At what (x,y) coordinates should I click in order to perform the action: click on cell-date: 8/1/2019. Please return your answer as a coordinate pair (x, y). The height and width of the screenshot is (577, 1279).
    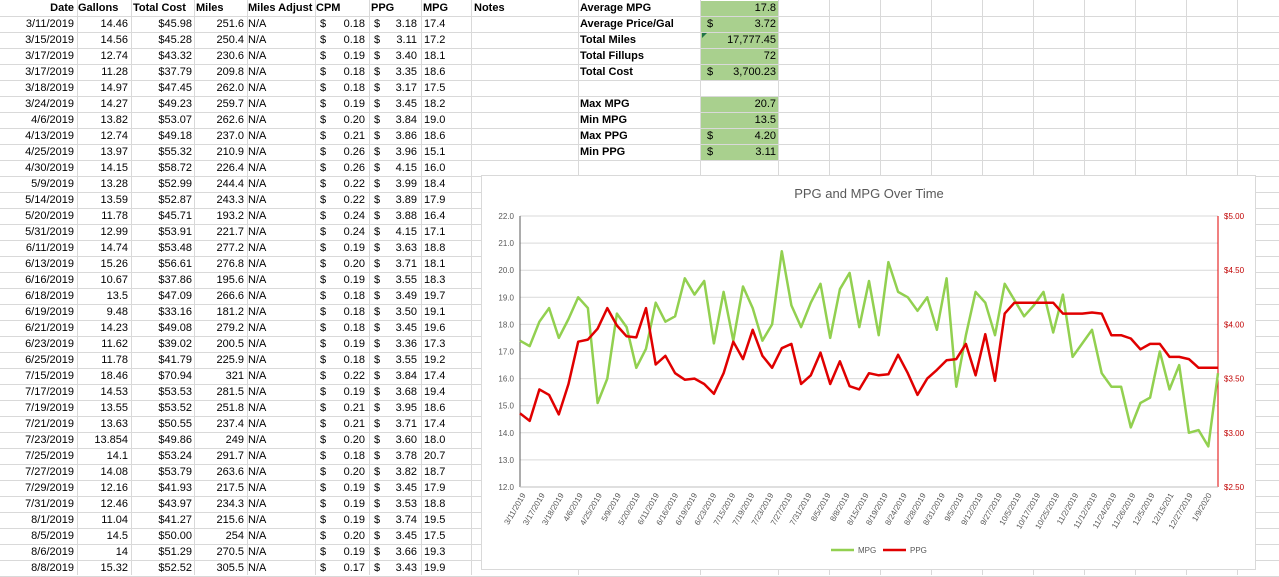
    Looking at the image, I should click on (52, 520).